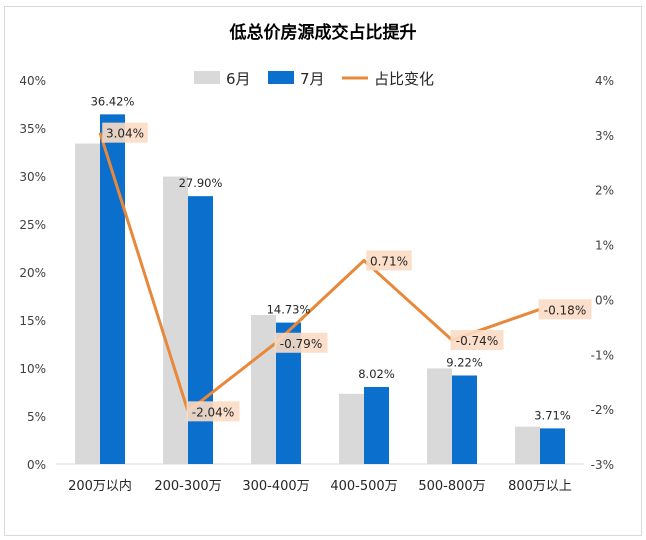 The width and height of the screenshot is (646, 540). Describe the element at coordinates (464, 362) in the screenshot. I see `bar-data-label: 9.22%` at that location.